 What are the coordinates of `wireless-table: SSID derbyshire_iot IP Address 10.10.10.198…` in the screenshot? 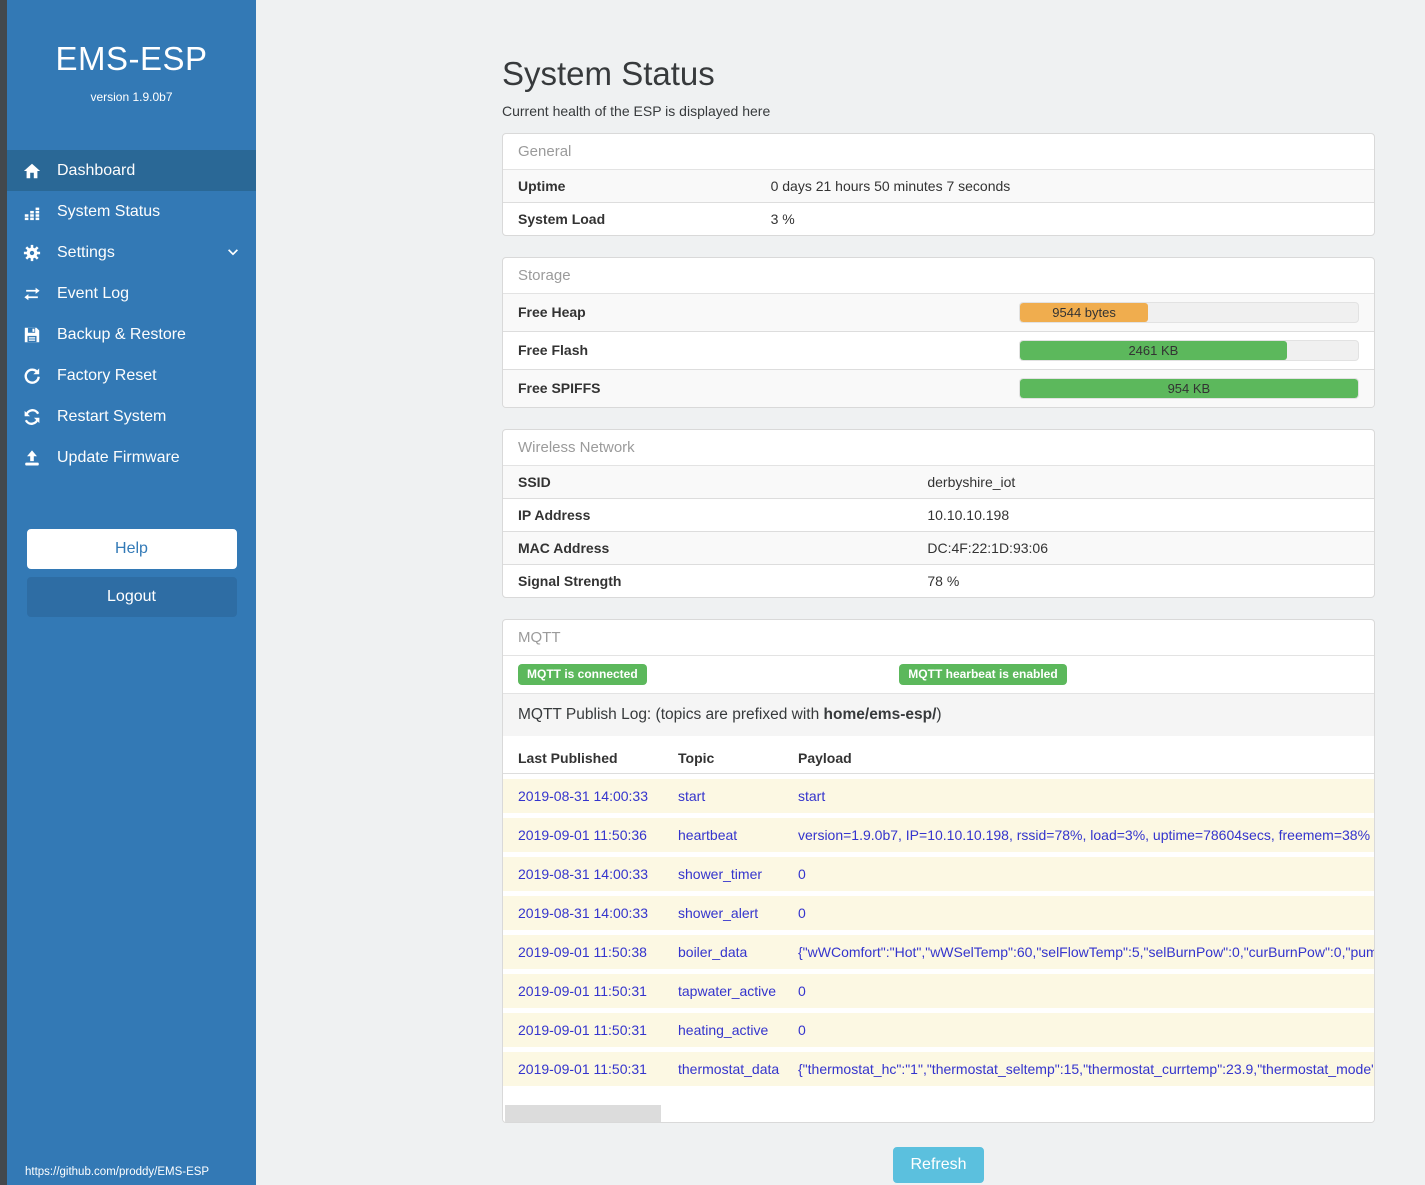 It's located at (938, 532).